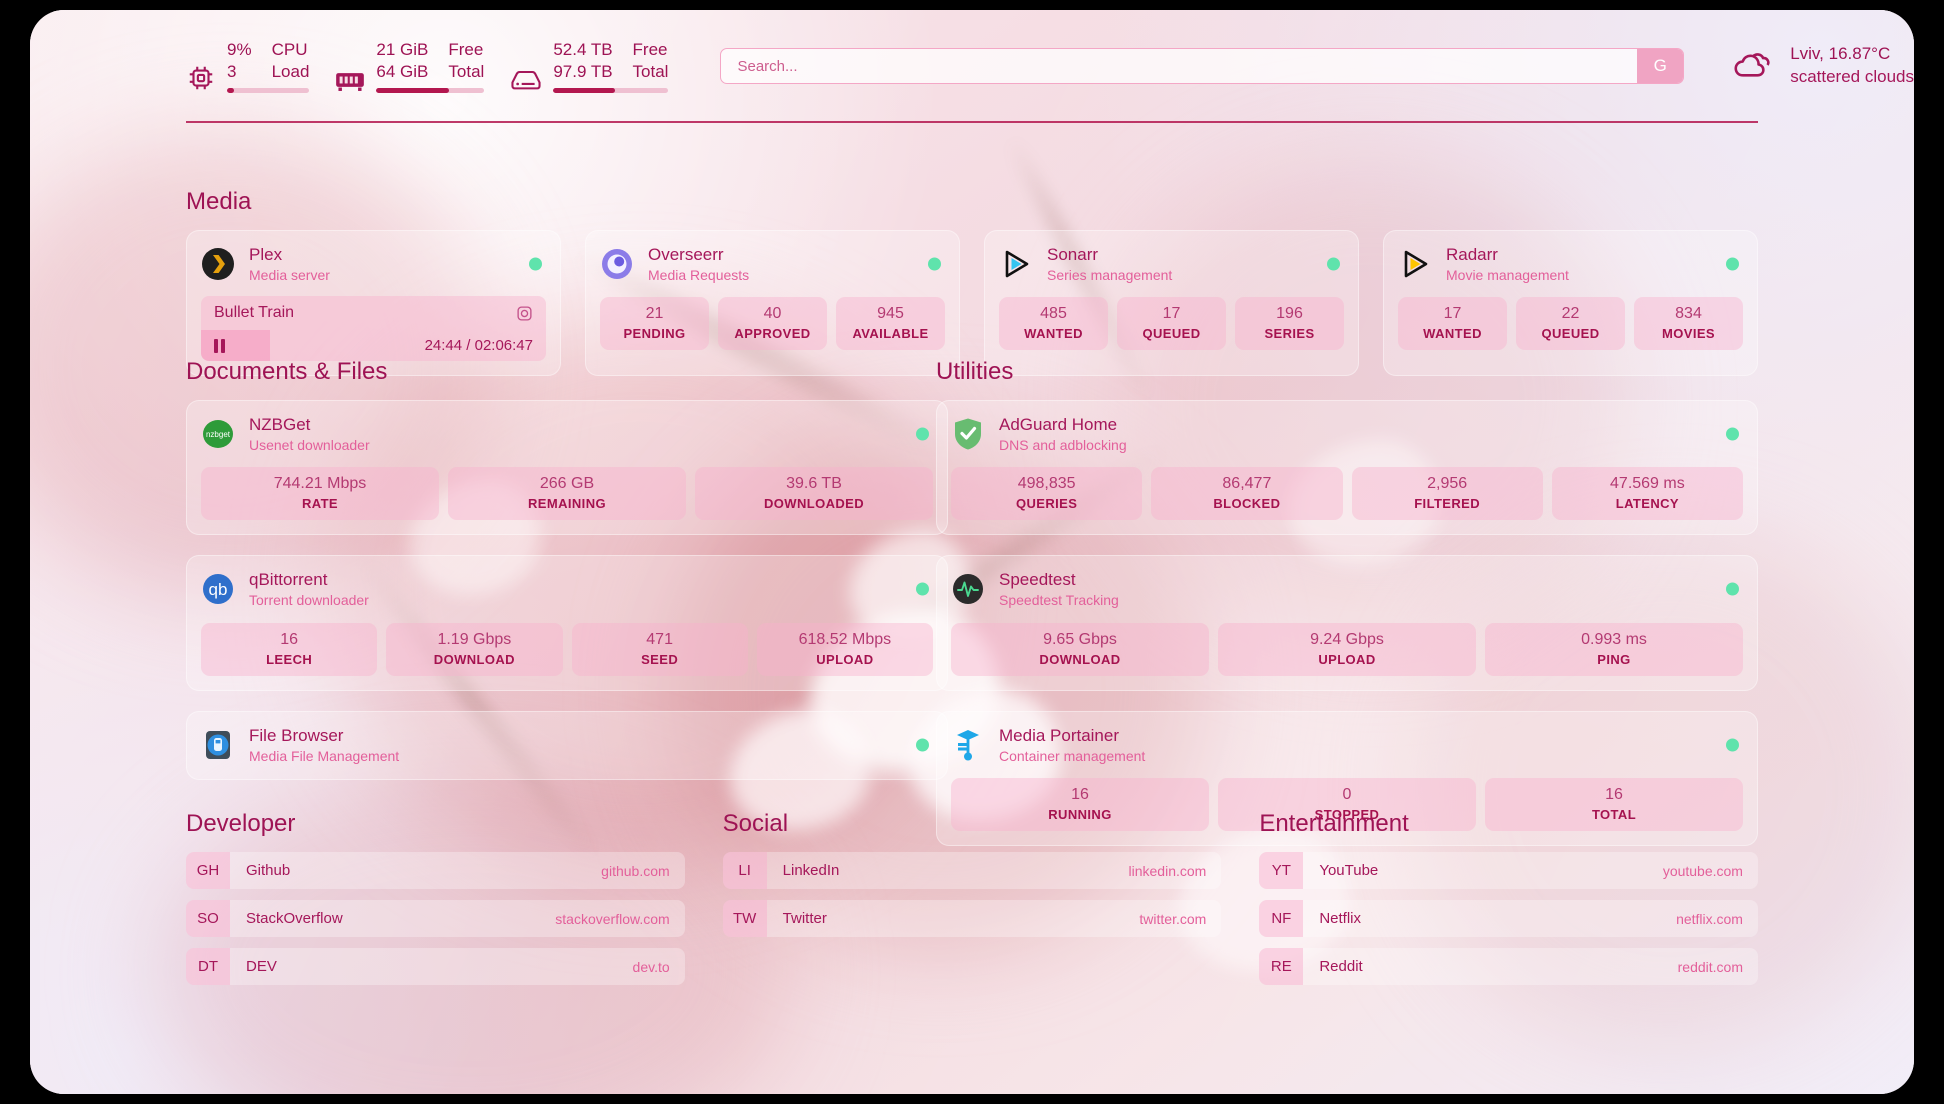 This screenshot has height=1104, width=1944. I want to click on svg-text: nzbget, so click(218, 434).